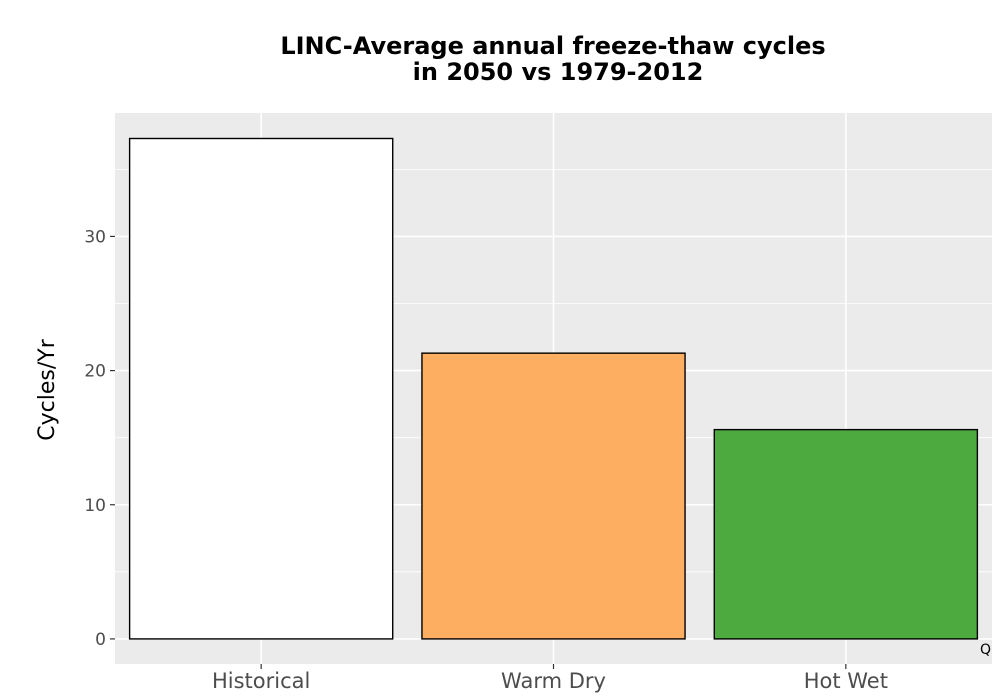  I want to click on y-axis: 0 10 20 30, so click(99, 438).